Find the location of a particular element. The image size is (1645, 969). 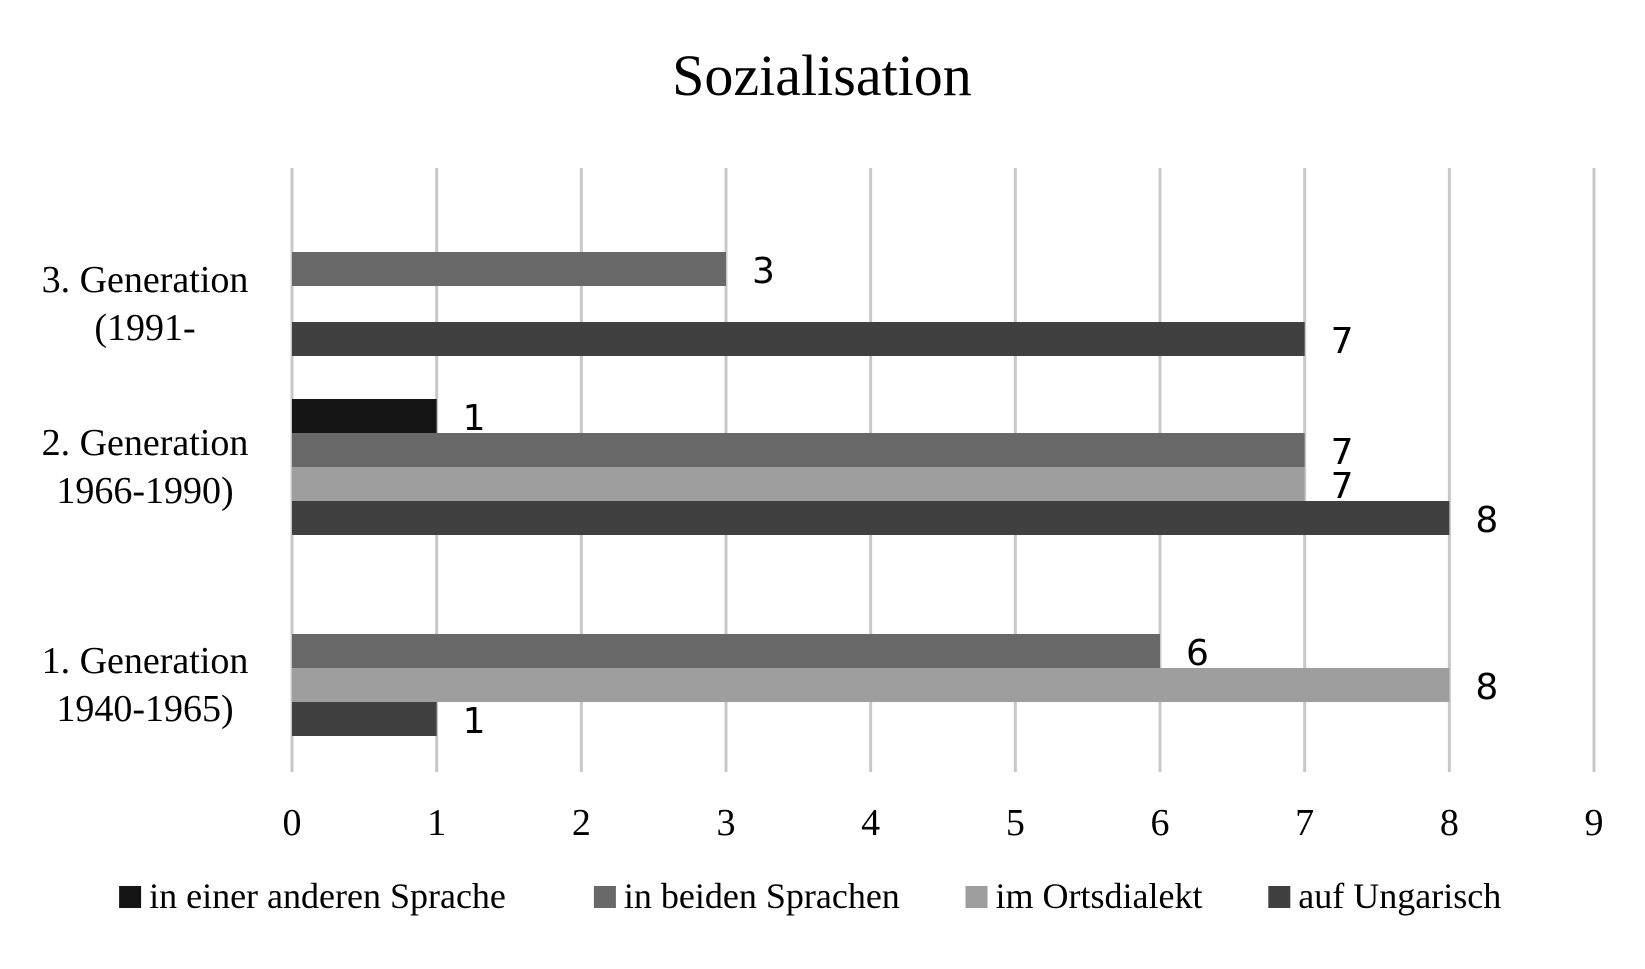

y-category-label: (1991- is located at coordinates (144, 328).